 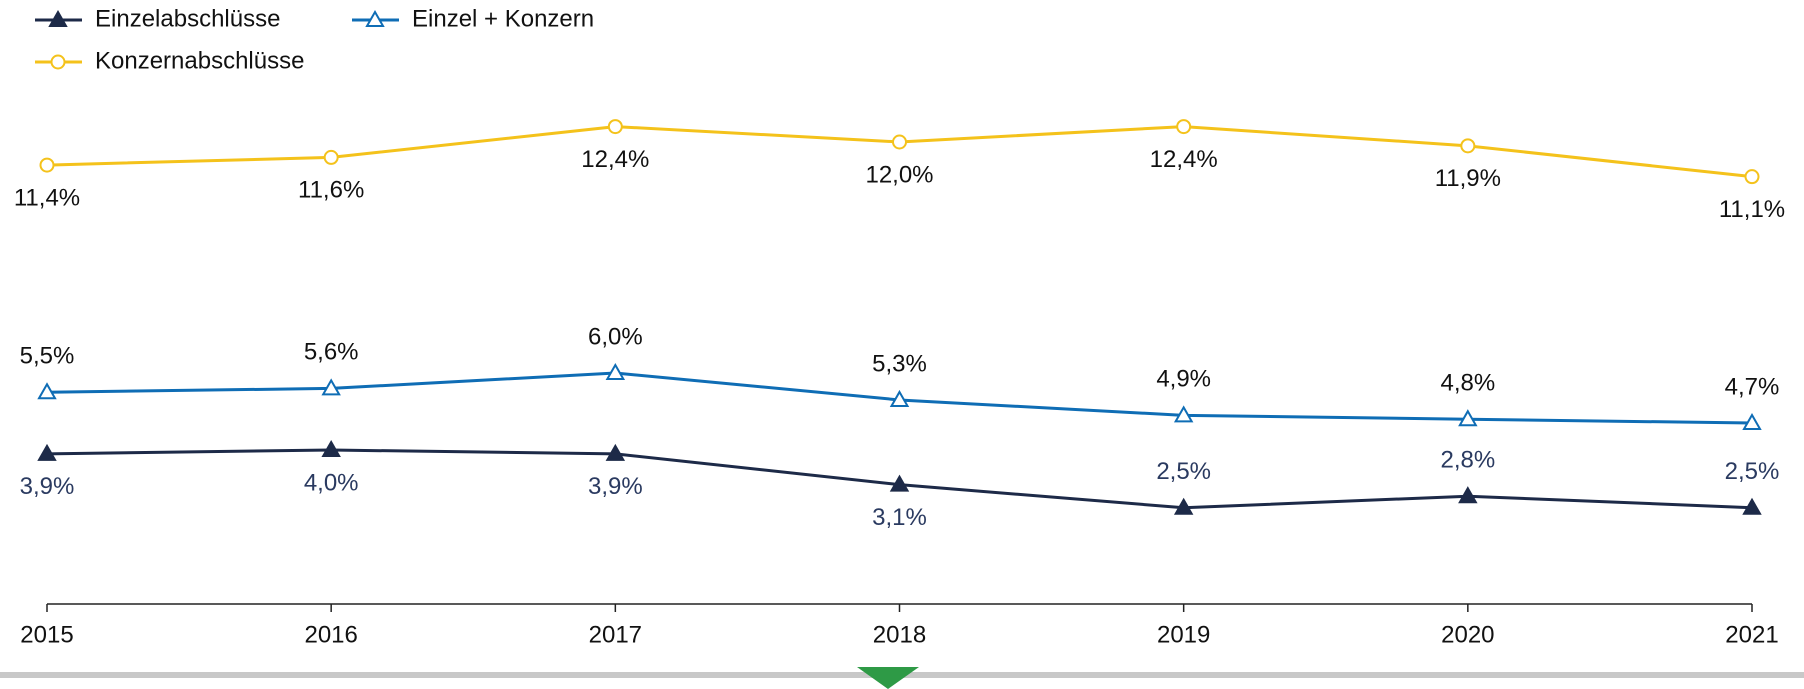 I want to click on legend-label: Einzel + Konzern, so click(x=503, y=18).